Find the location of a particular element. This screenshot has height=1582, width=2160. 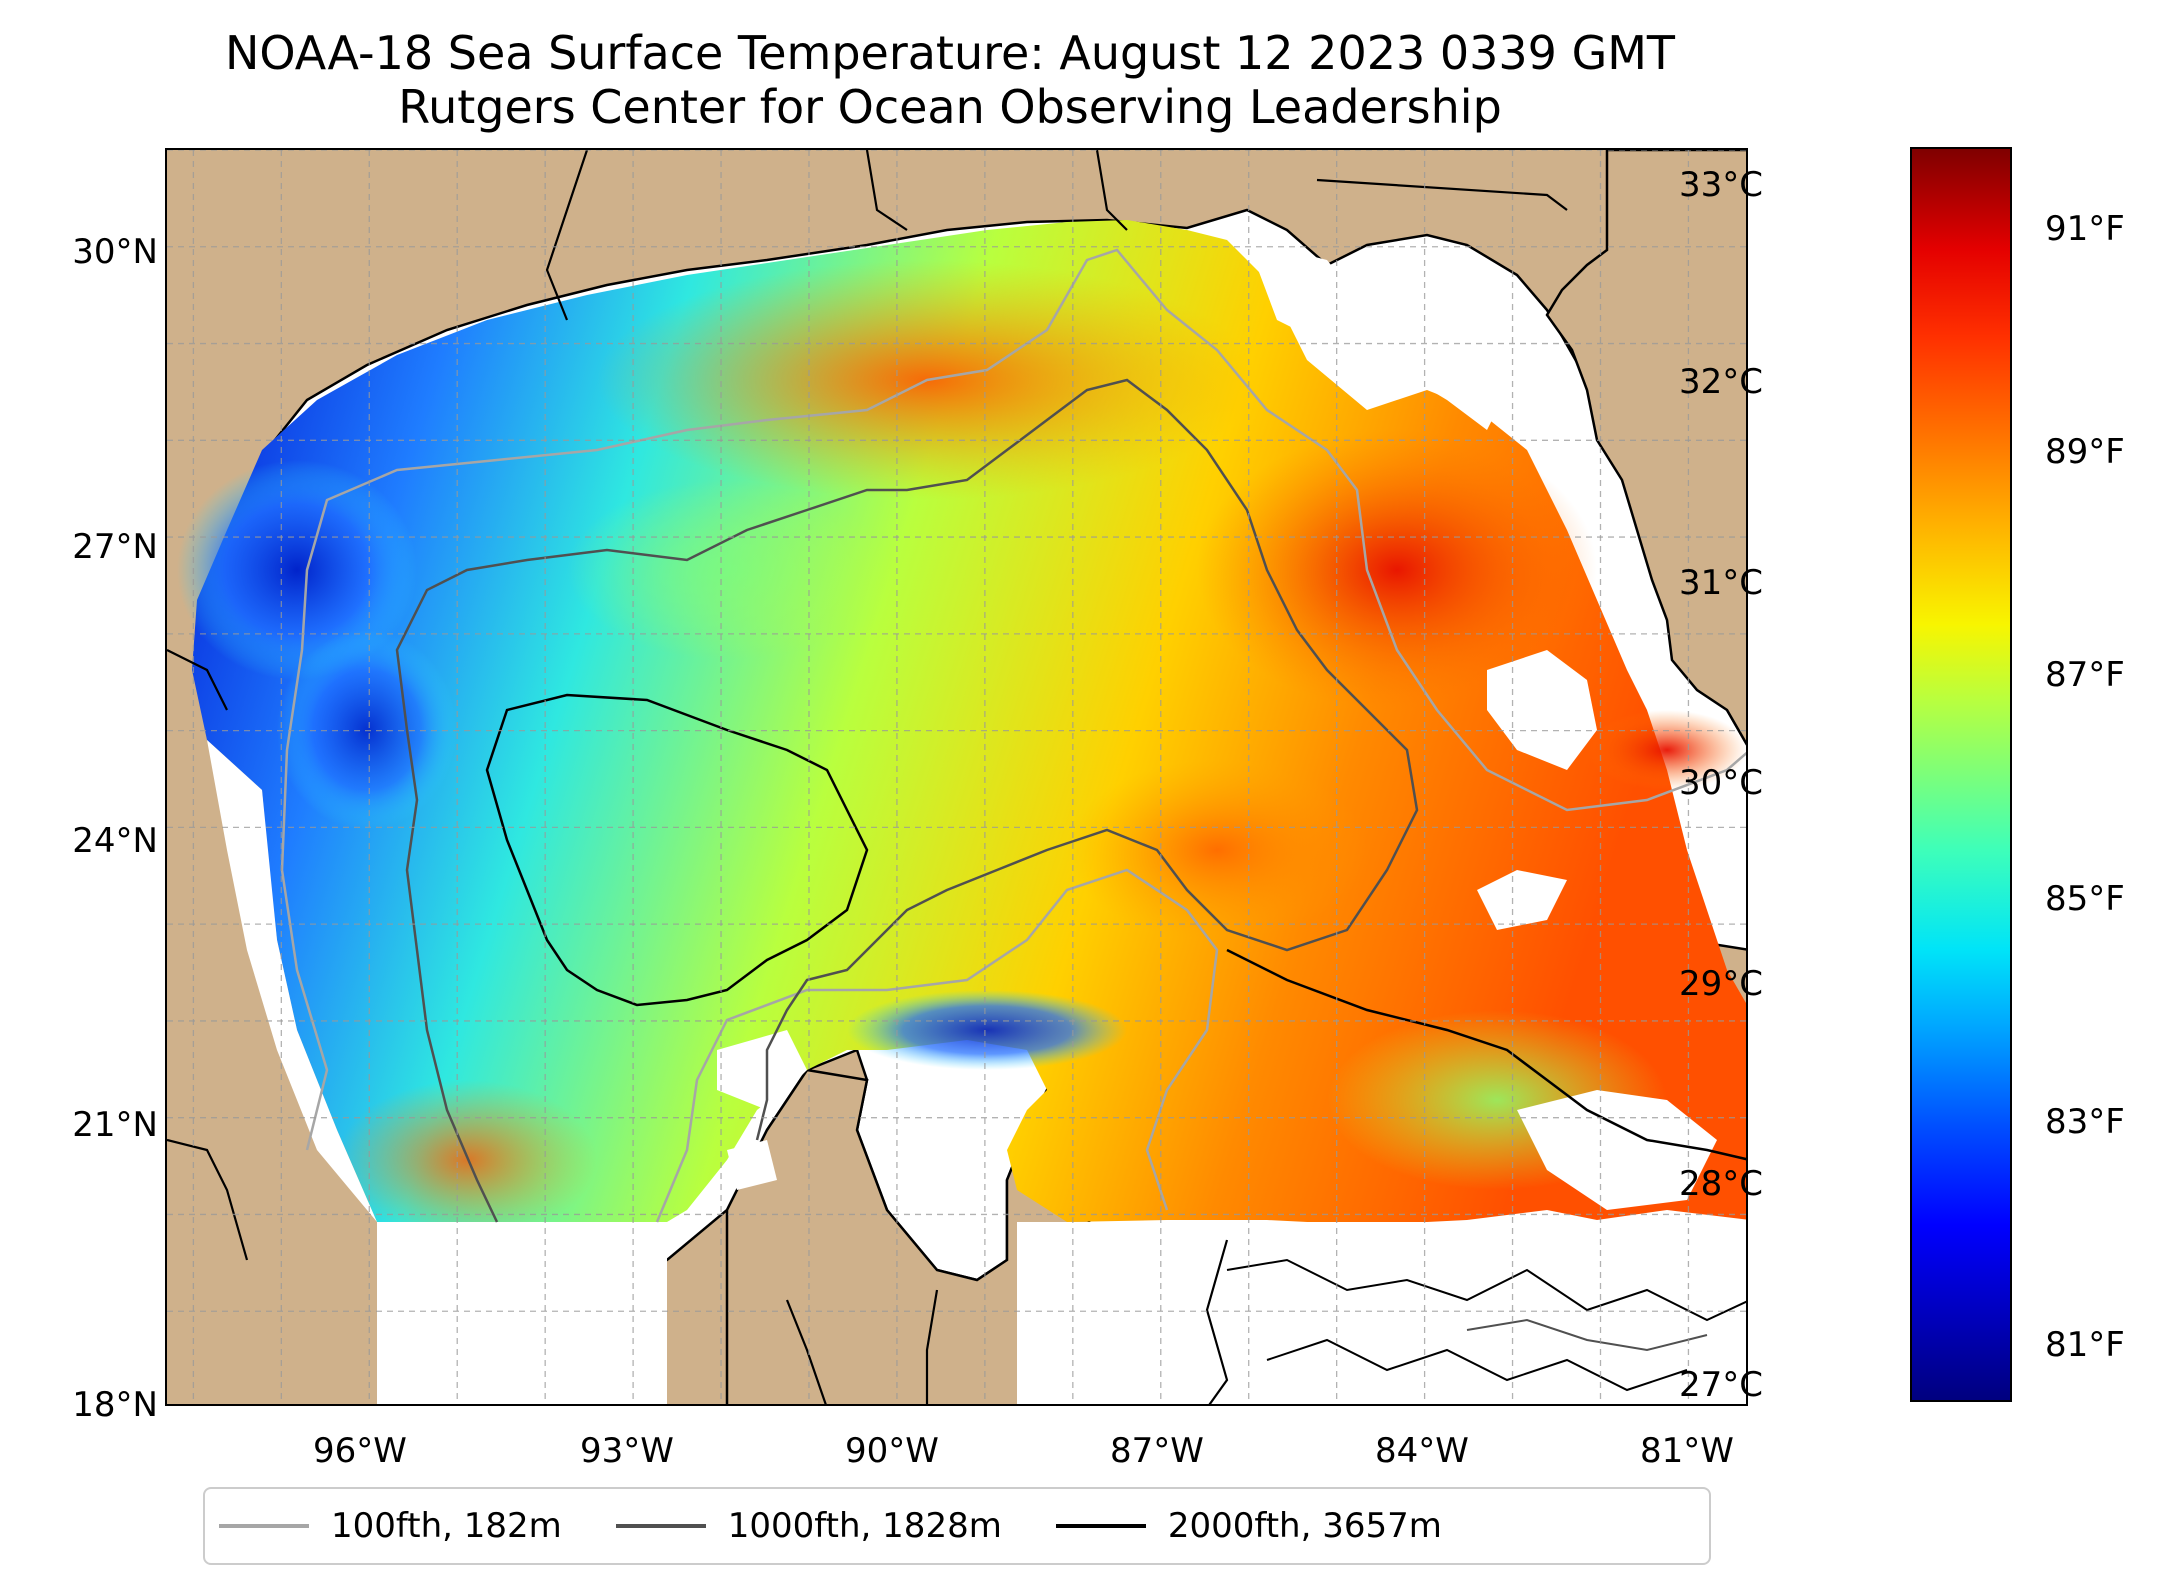

contour-2000fth-north is located at coordinates (1486, 1054).